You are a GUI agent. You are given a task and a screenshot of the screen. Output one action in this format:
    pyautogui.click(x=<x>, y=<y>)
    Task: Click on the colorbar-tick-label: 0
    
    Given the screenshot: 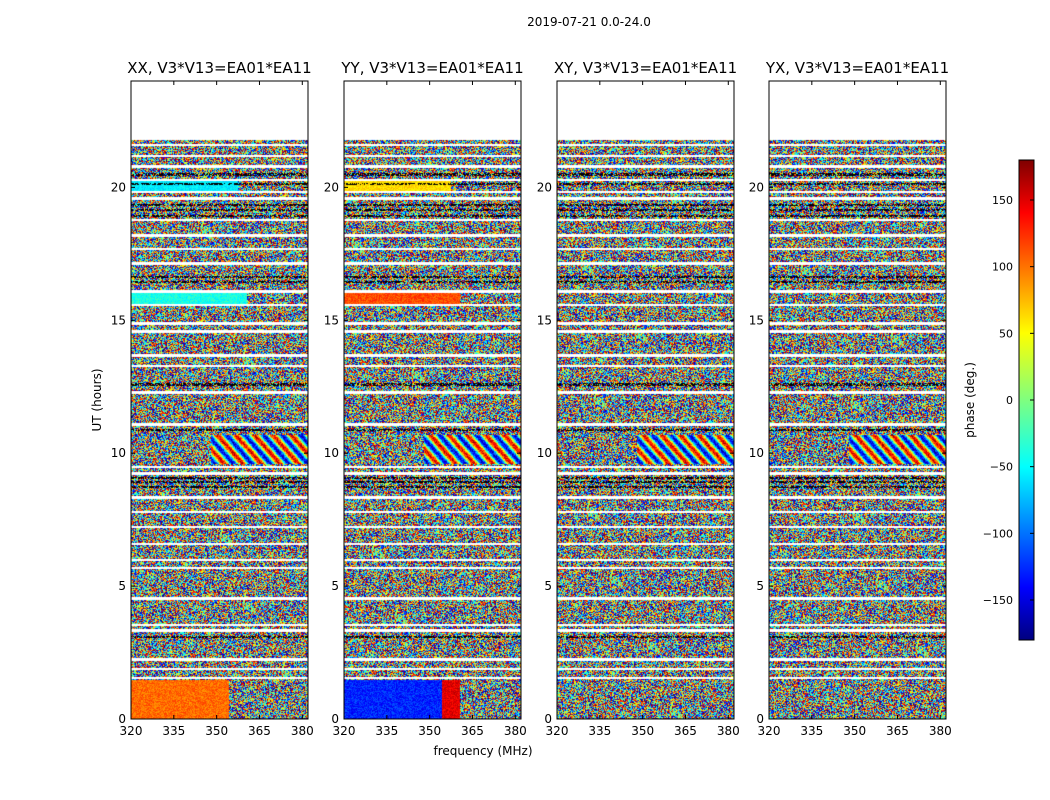 What is the action you would take?
    pyautogui.click(x=1009, y=400)
    